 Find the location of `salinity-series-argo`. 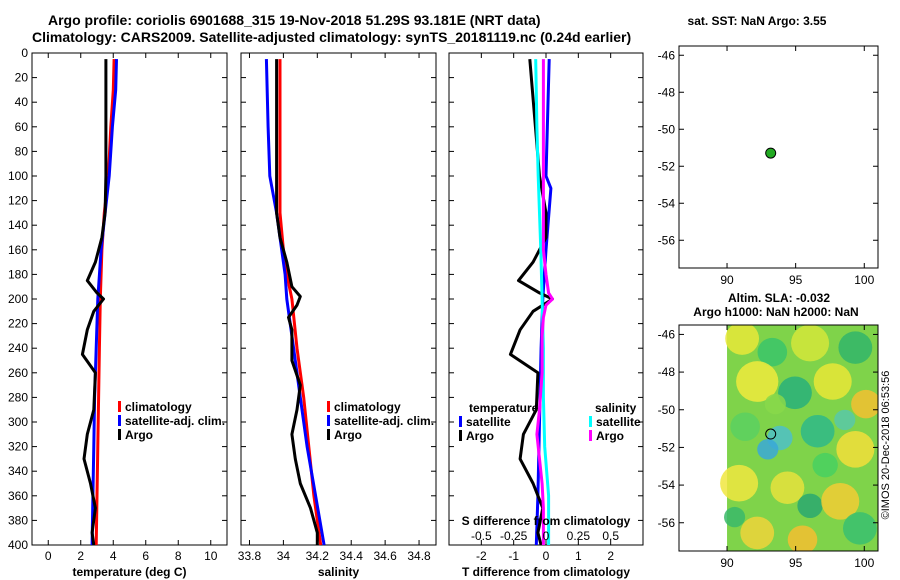

salinity-series-argo is located at coordinates (297, 302).